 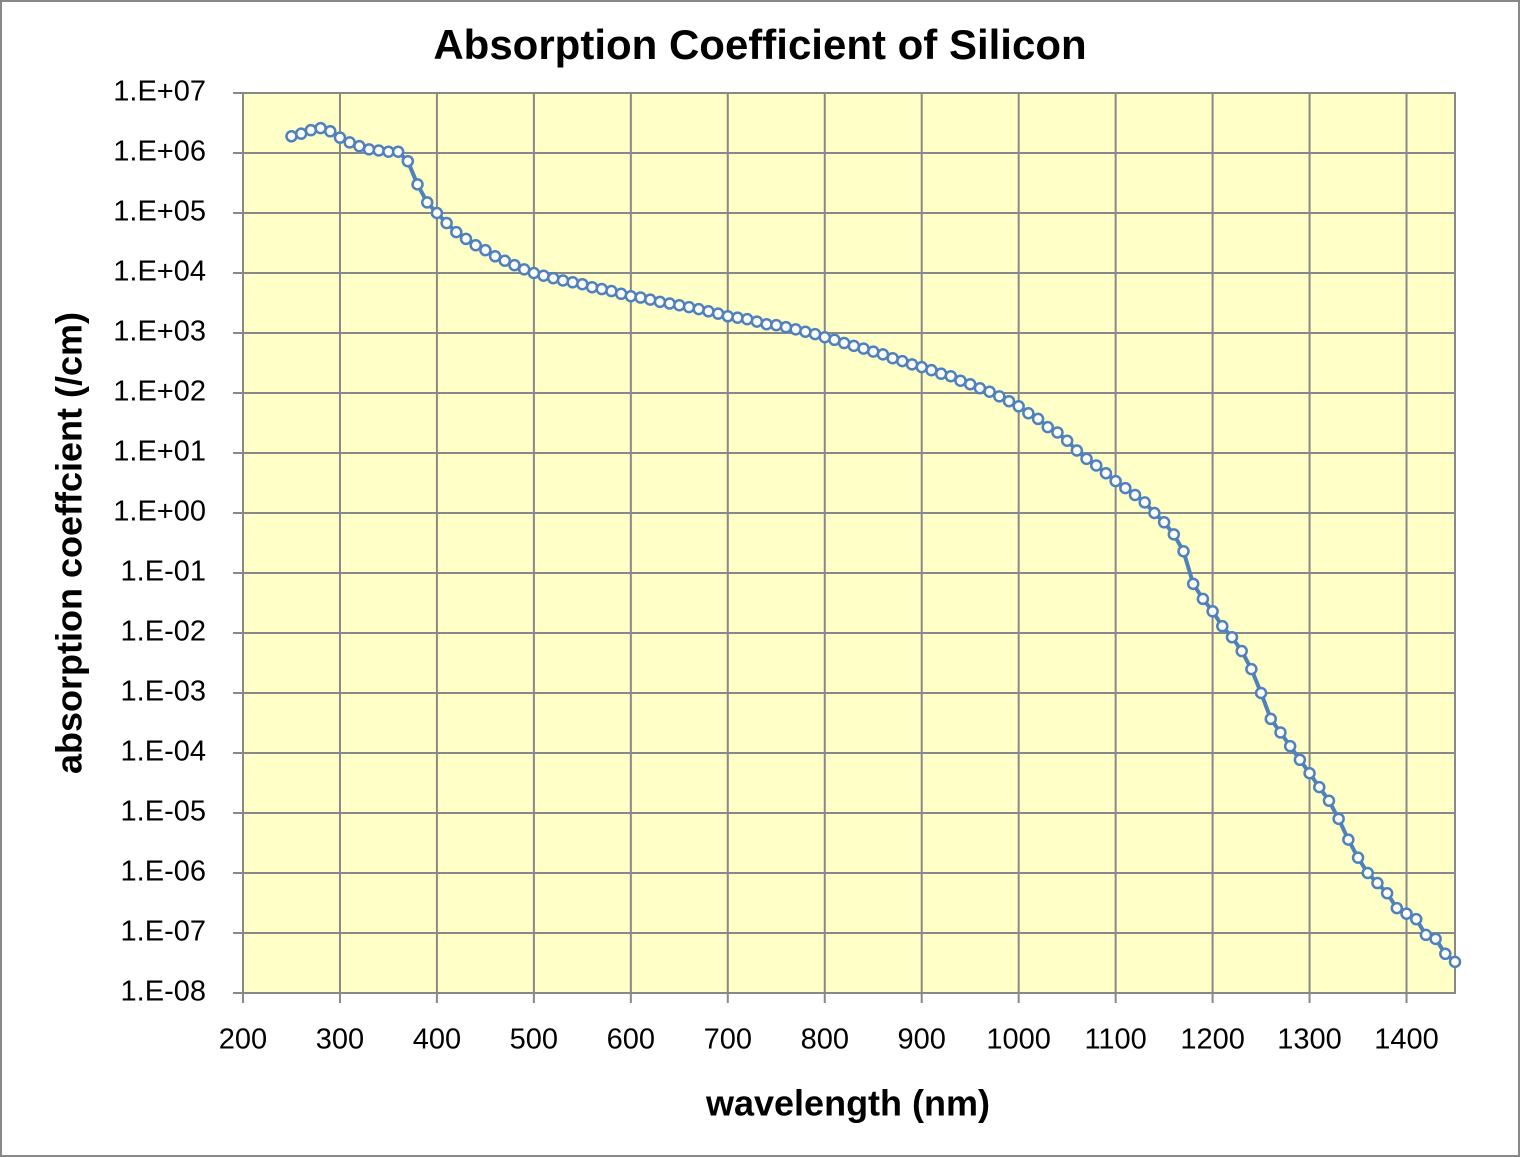 I want to click on y-axis-title: absorption coeffcient (/cm), so click(x=69, y=543).